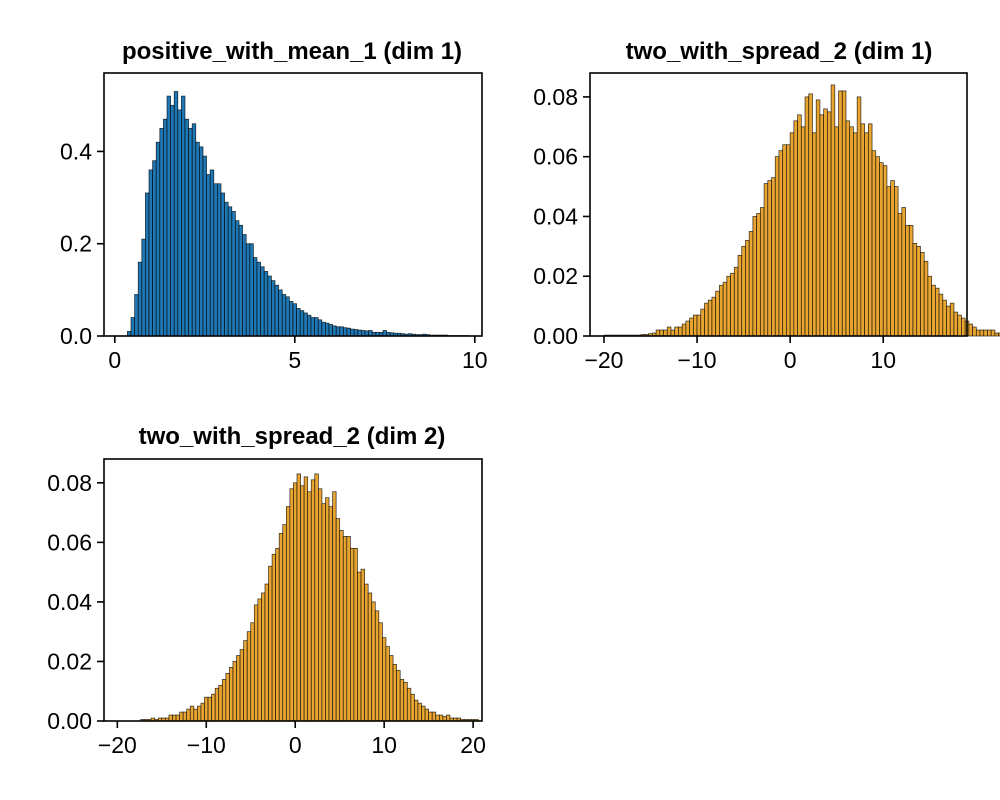  I want to click on panel-title: positive_with_mean_1 (dim 1), so click(292, 51).